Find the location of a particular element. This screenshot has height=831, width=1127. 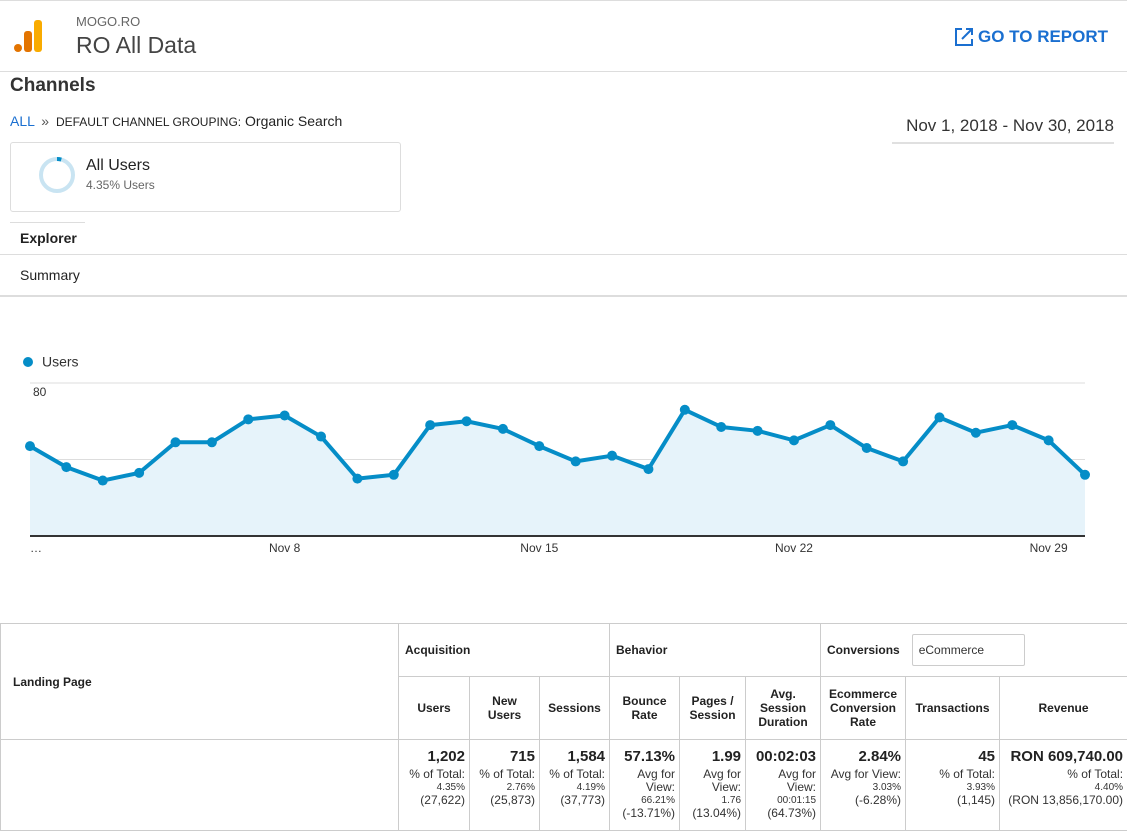

total-value: 1.99 is located at coordinates (726, 756).